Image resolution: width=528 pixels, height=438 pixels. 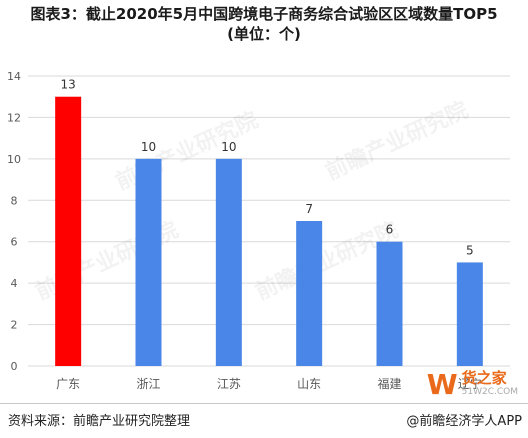 I want to click on y-tick-label: 0, so click(x=14, y=366).